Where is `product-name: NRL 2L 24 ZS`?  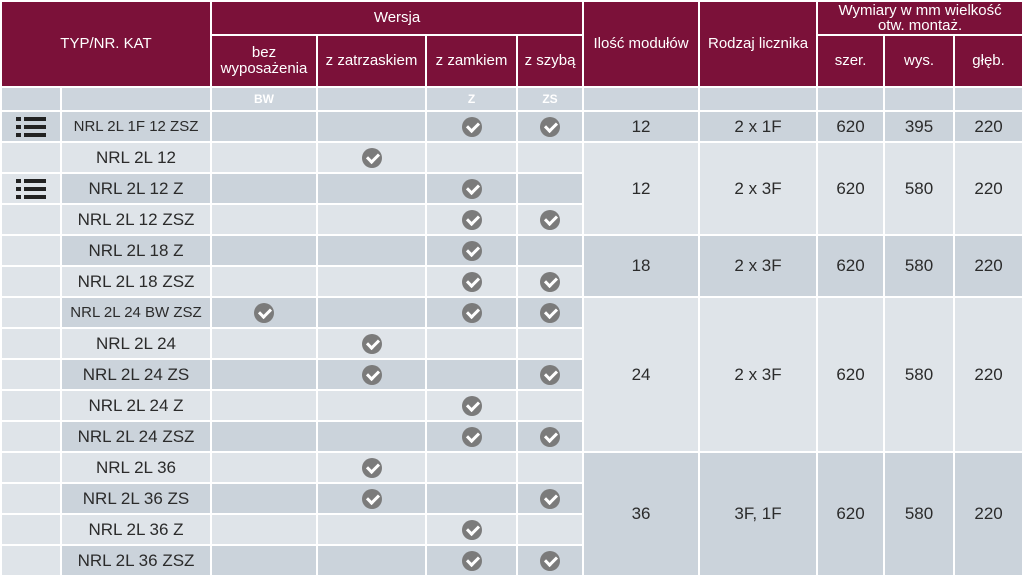 product-name: NRL 2L 24 ZS is located at coordinates (136, 374).